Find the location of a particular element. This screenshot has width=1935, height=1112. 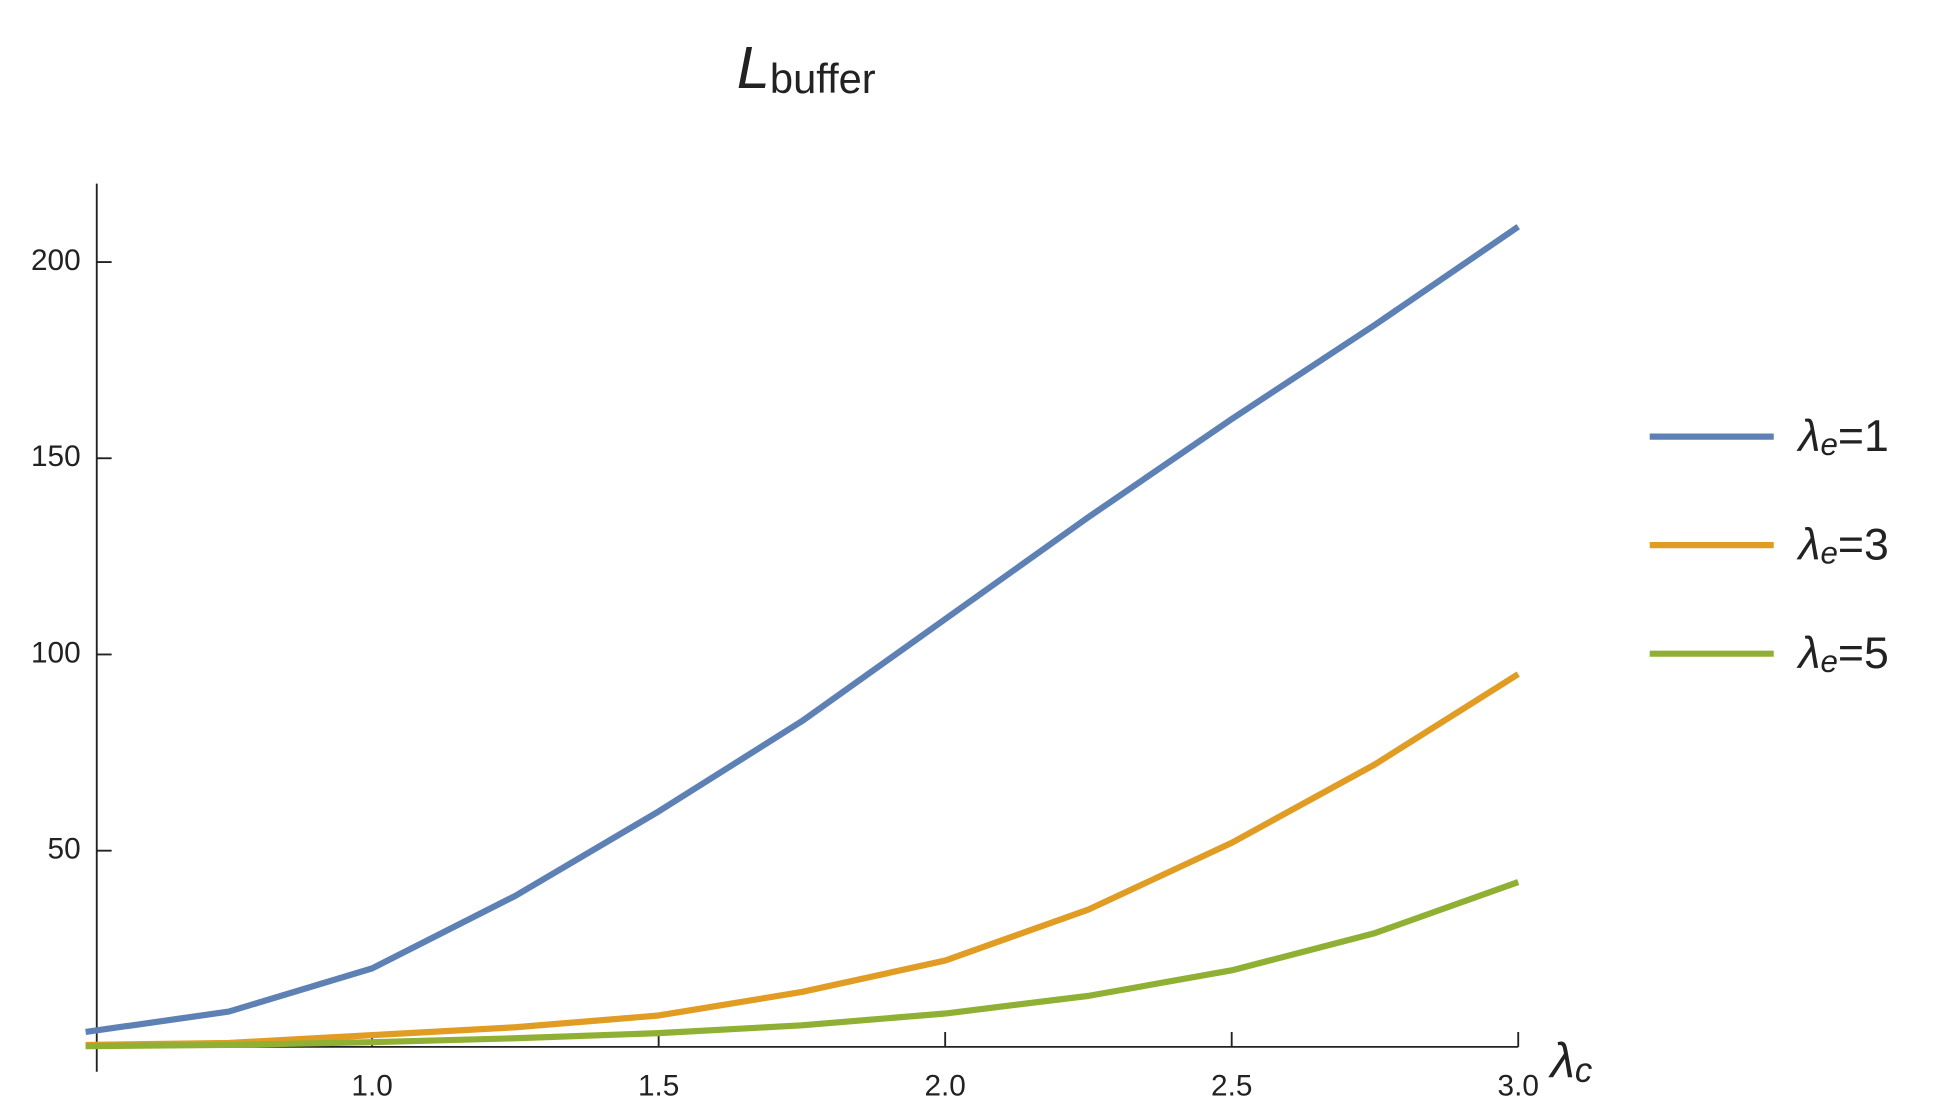

x-tick-label: 2.0 is located at coordinates (944, 1086).